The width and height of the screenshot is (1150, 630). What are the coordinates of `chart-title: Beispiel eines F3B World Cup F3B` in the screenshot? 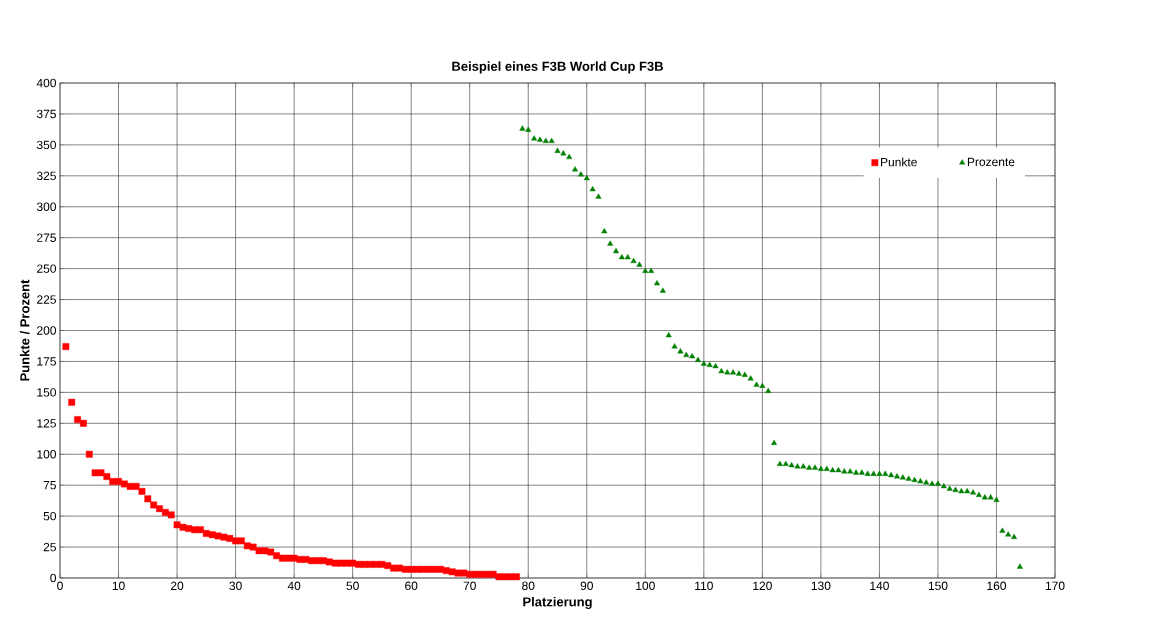 It's located at (557, 67).